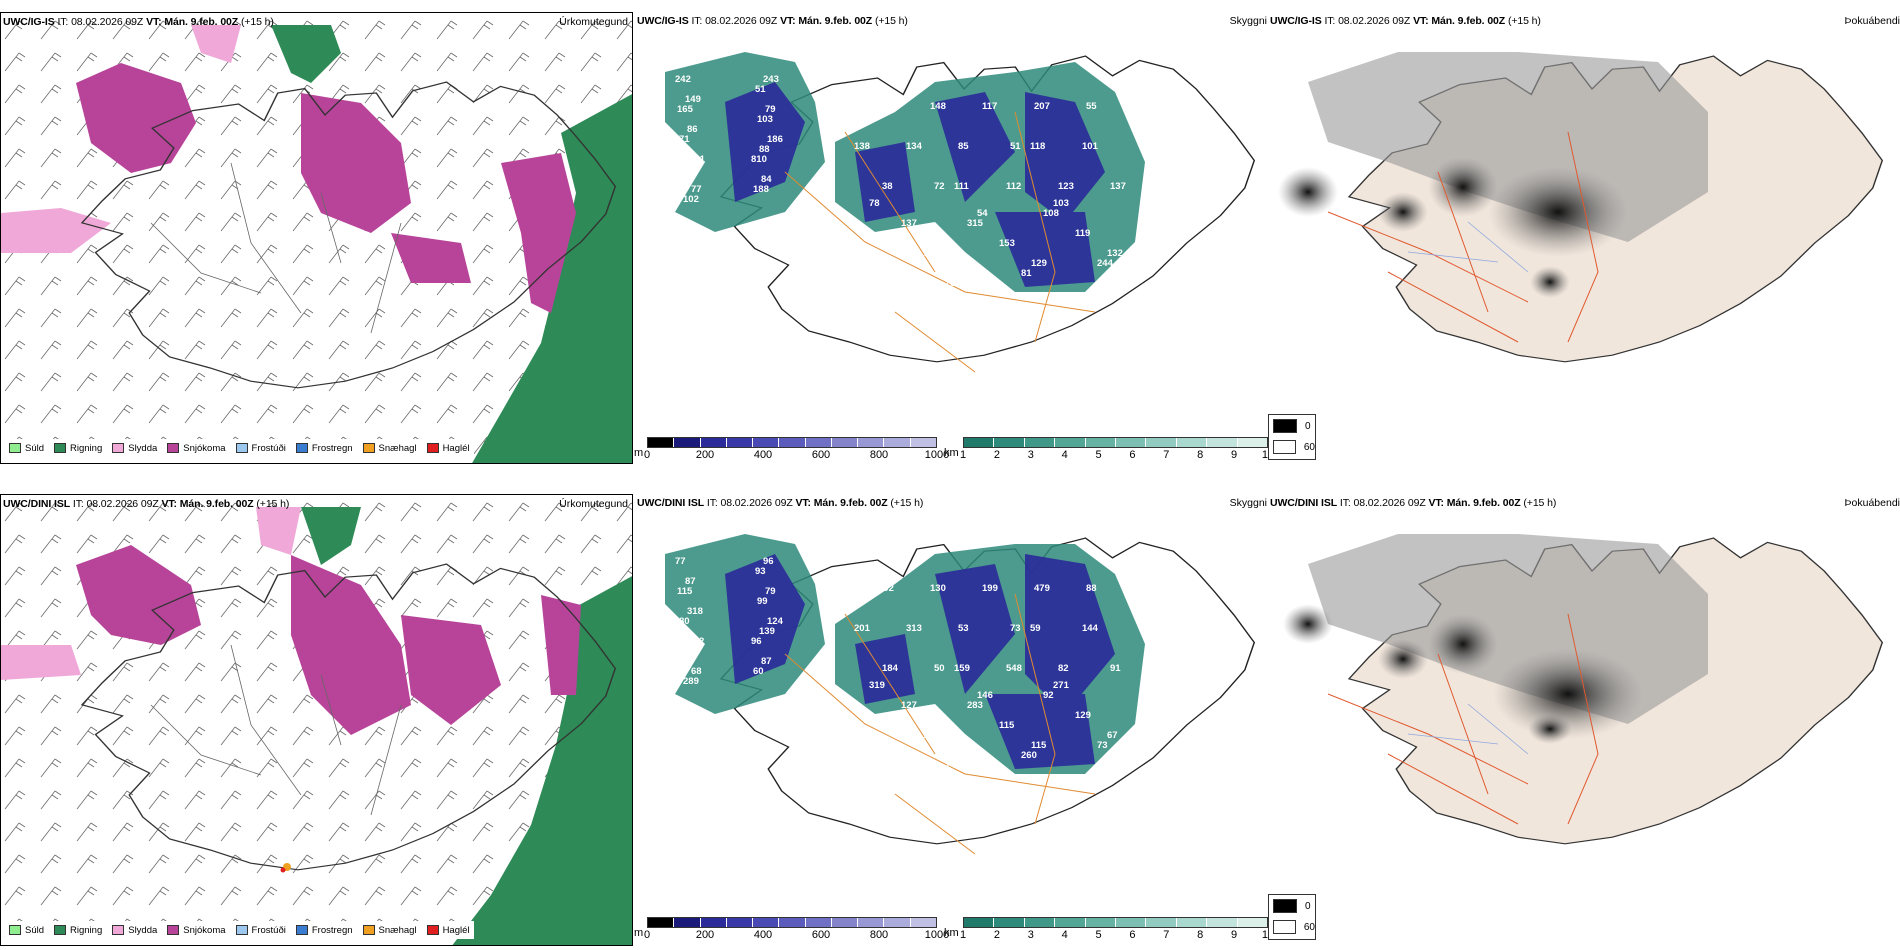 The height and width of the screenshot is (950, 1900). What do you see at coordinates (914, 628) in the screenshot?
I see `visibility-value: 313` at bounding box center [914, 628].